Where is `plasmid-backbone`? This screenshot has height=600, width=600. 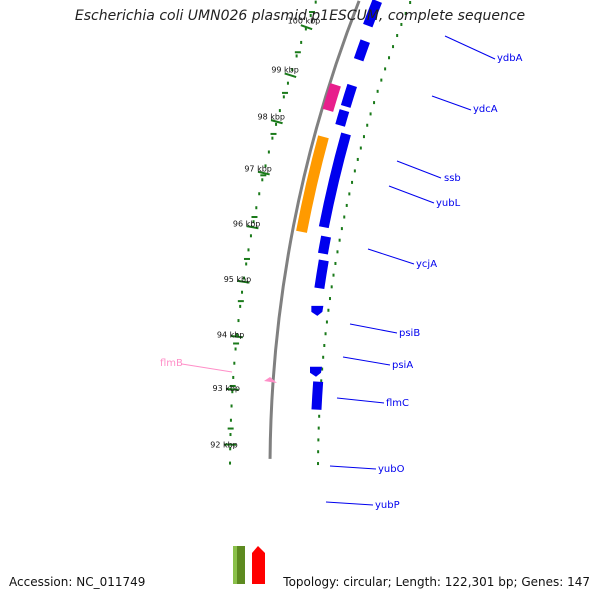 plasmid-backbone is located at coordinates (314, 229).